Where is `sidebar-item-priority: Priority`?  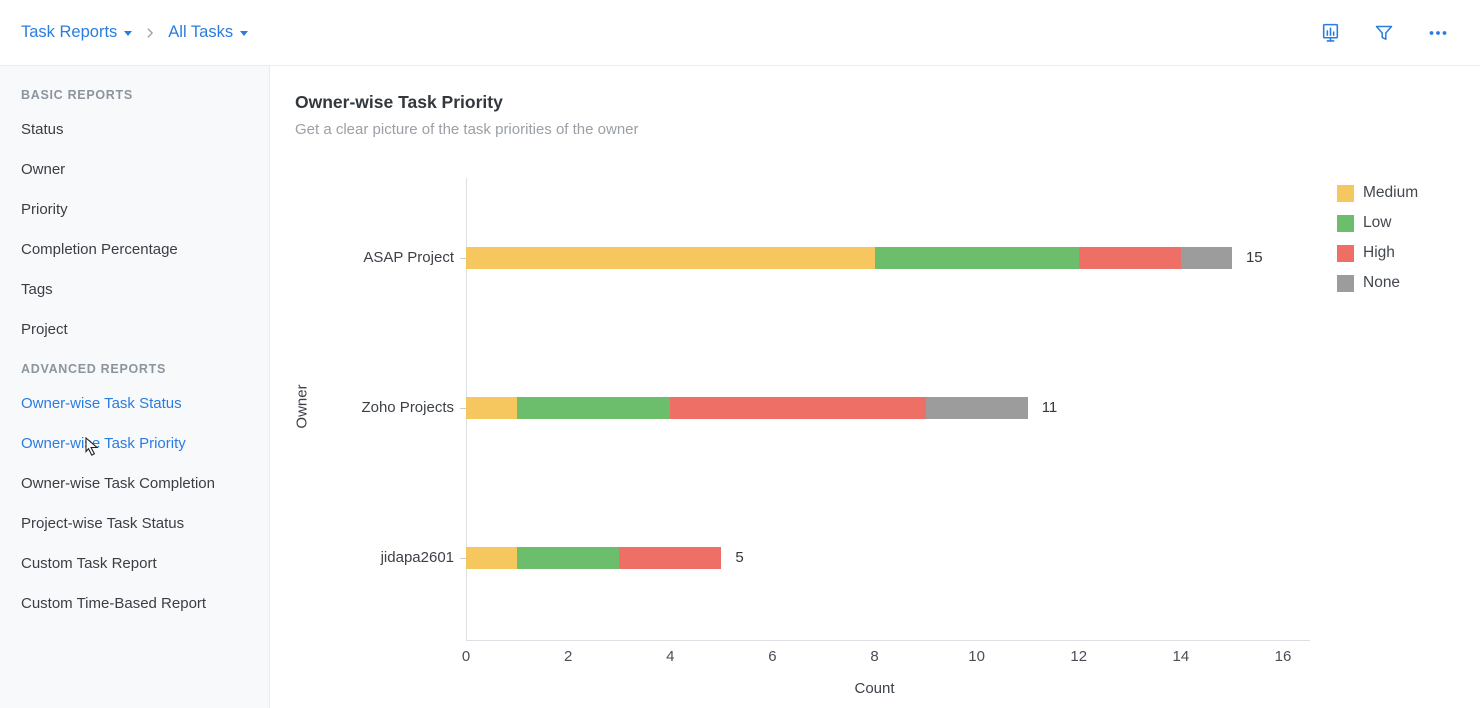
sidebar-item-priority: Priority is located at coordinates (44, 209).